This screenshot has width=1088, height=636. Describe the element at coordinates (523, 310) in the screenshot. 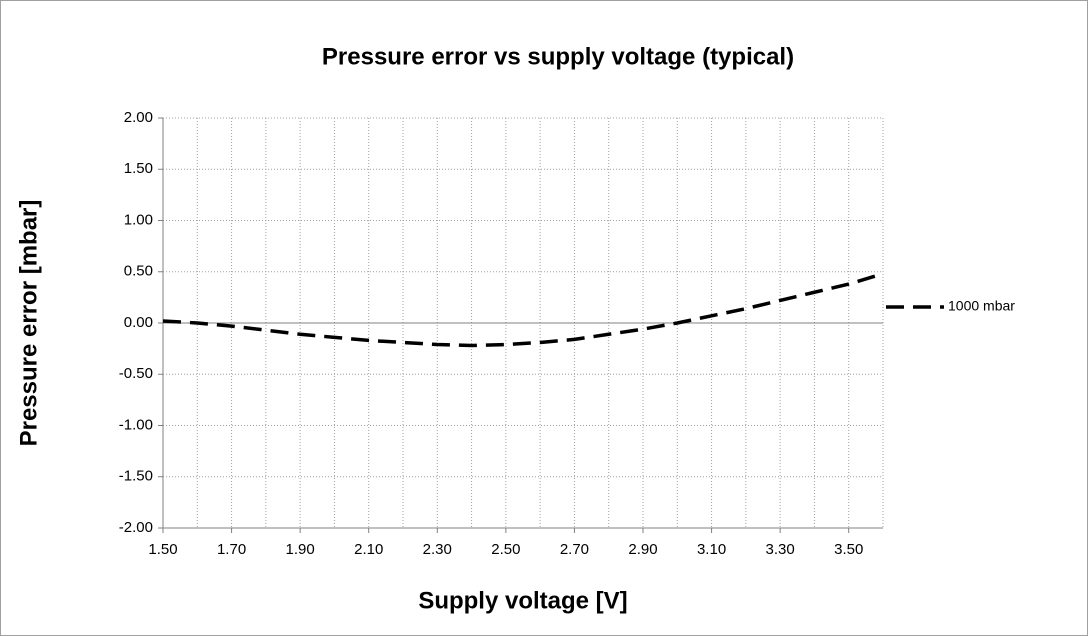

I see `data-line` at that location.